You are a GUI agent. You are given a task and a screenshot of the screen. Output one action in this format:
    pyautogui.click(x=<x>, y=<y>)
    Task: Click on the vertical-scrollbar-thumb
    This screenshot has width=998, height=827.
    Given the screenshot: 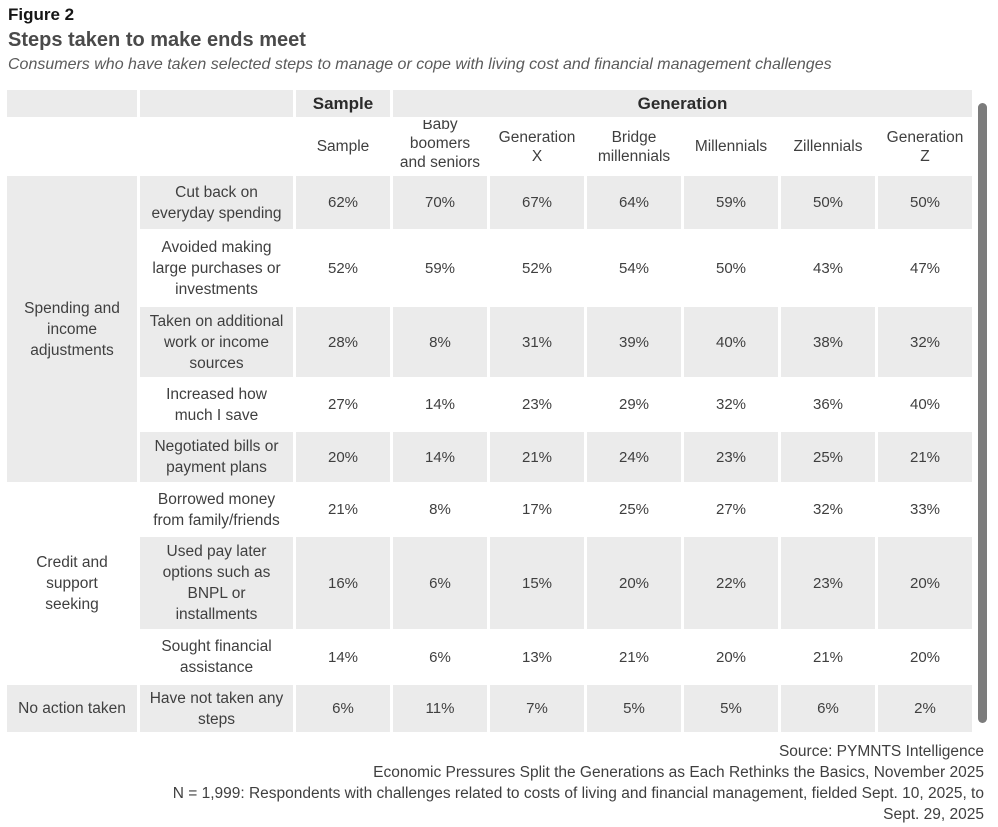 What is the action you would take?
    pyautogui.click(x=982, y=413)
    